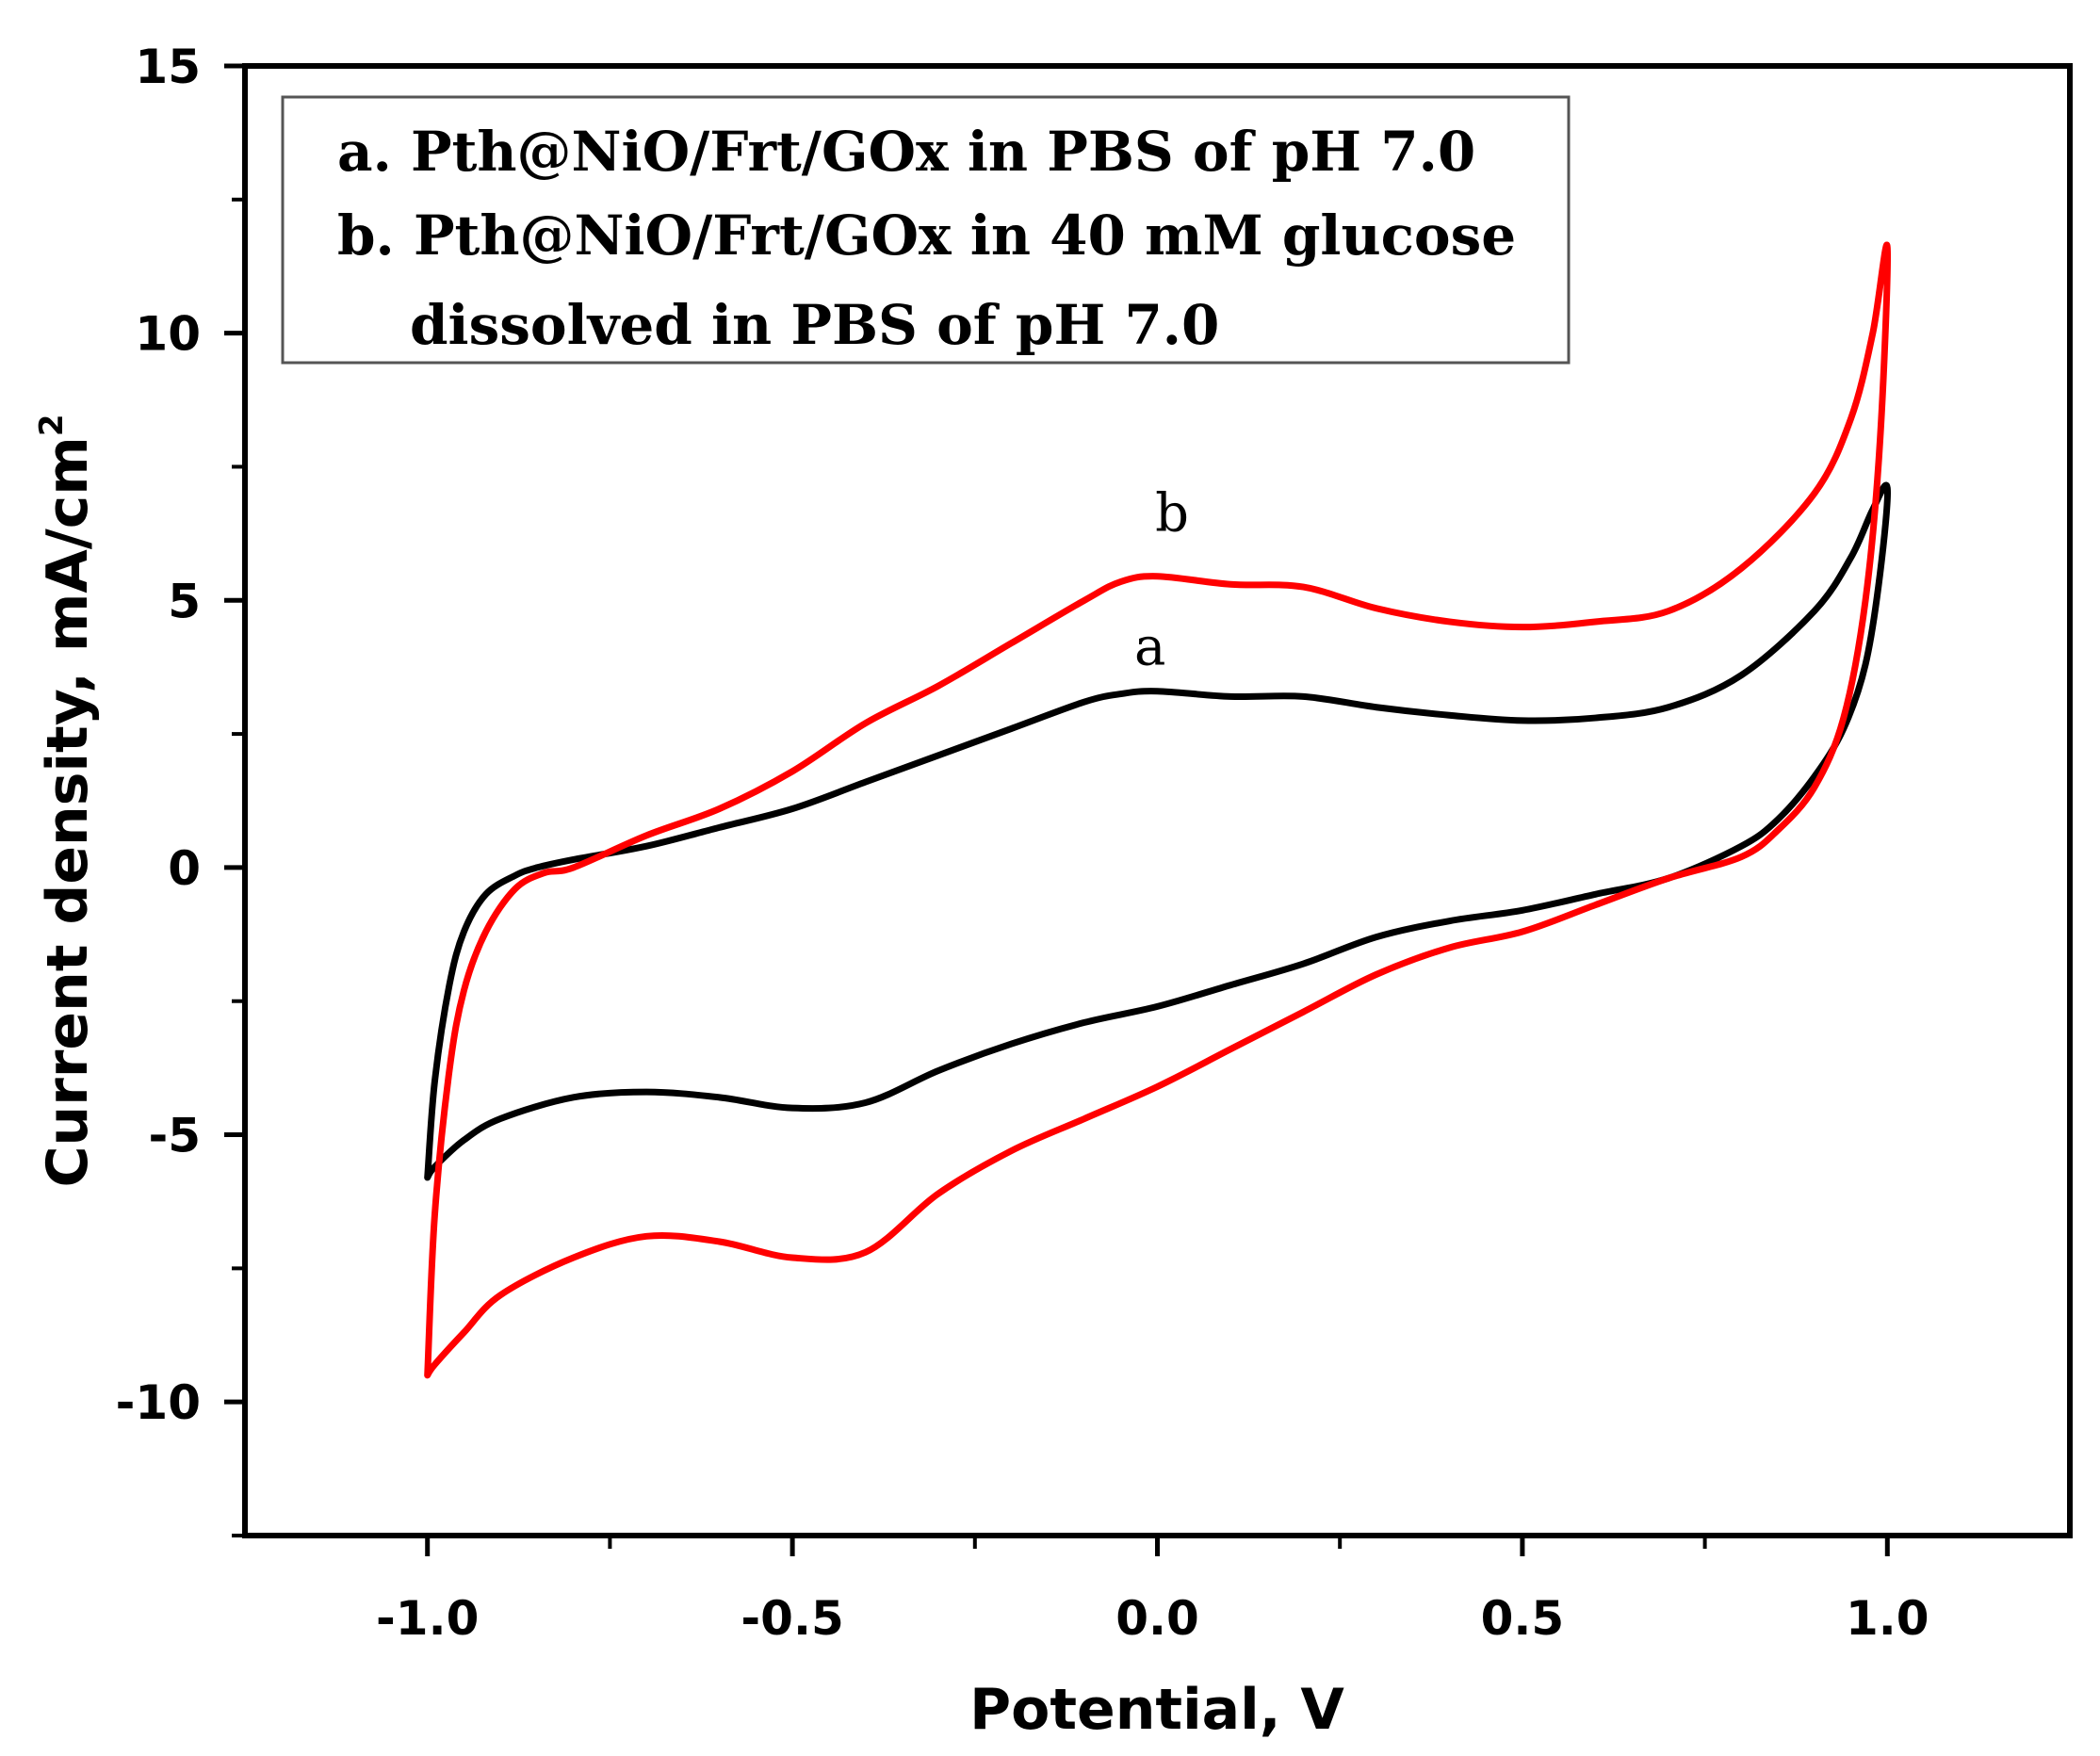  I want to click on y-tick-label: 5, so click(184, 601).